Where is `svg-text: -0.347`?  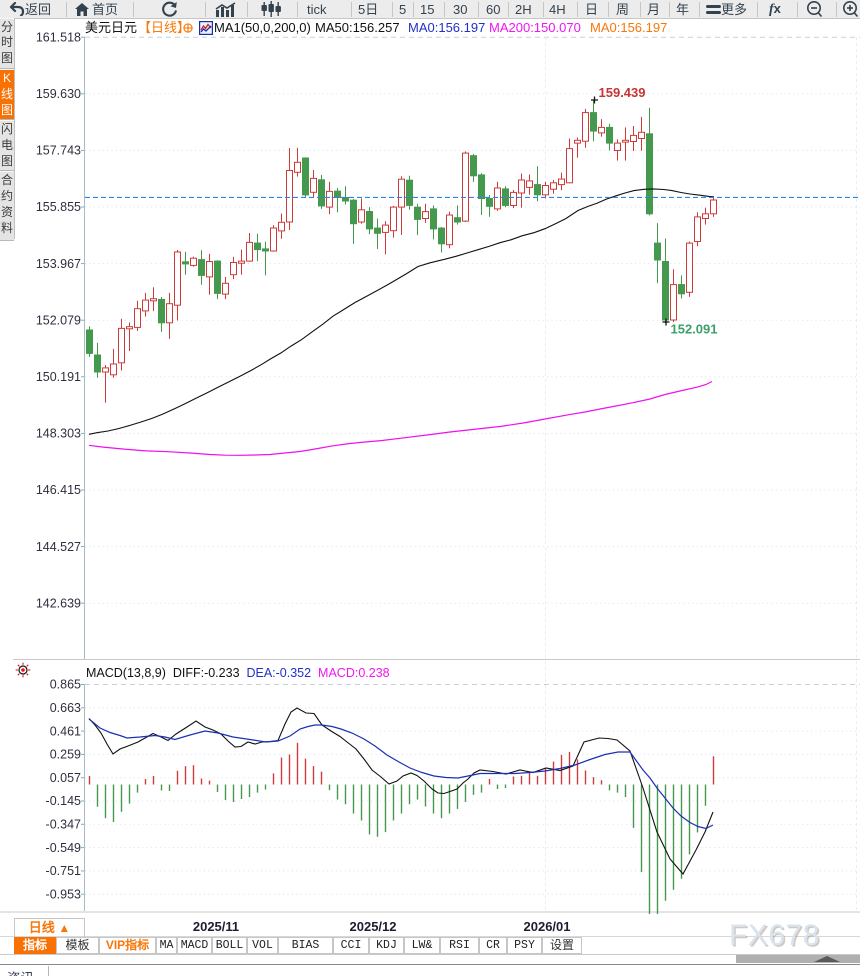
svg-text: -0.347 is located at coordinates (63, 825).